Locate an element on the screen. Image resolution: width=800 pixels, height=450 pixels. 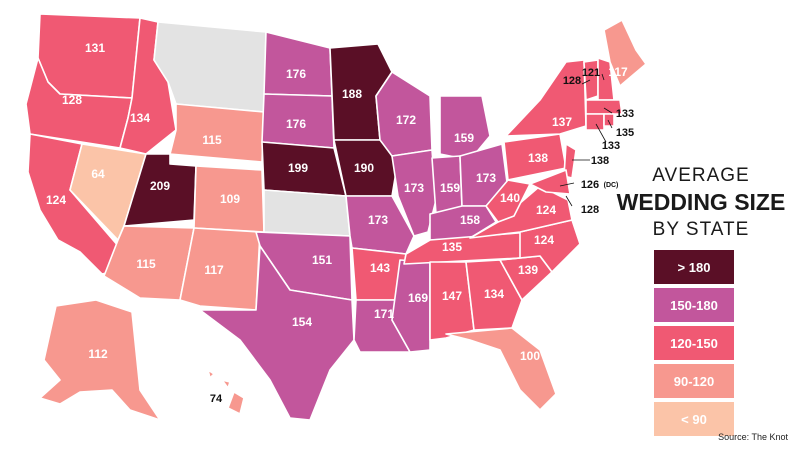
label-ut: 209 is located at coordinates (160, 186).